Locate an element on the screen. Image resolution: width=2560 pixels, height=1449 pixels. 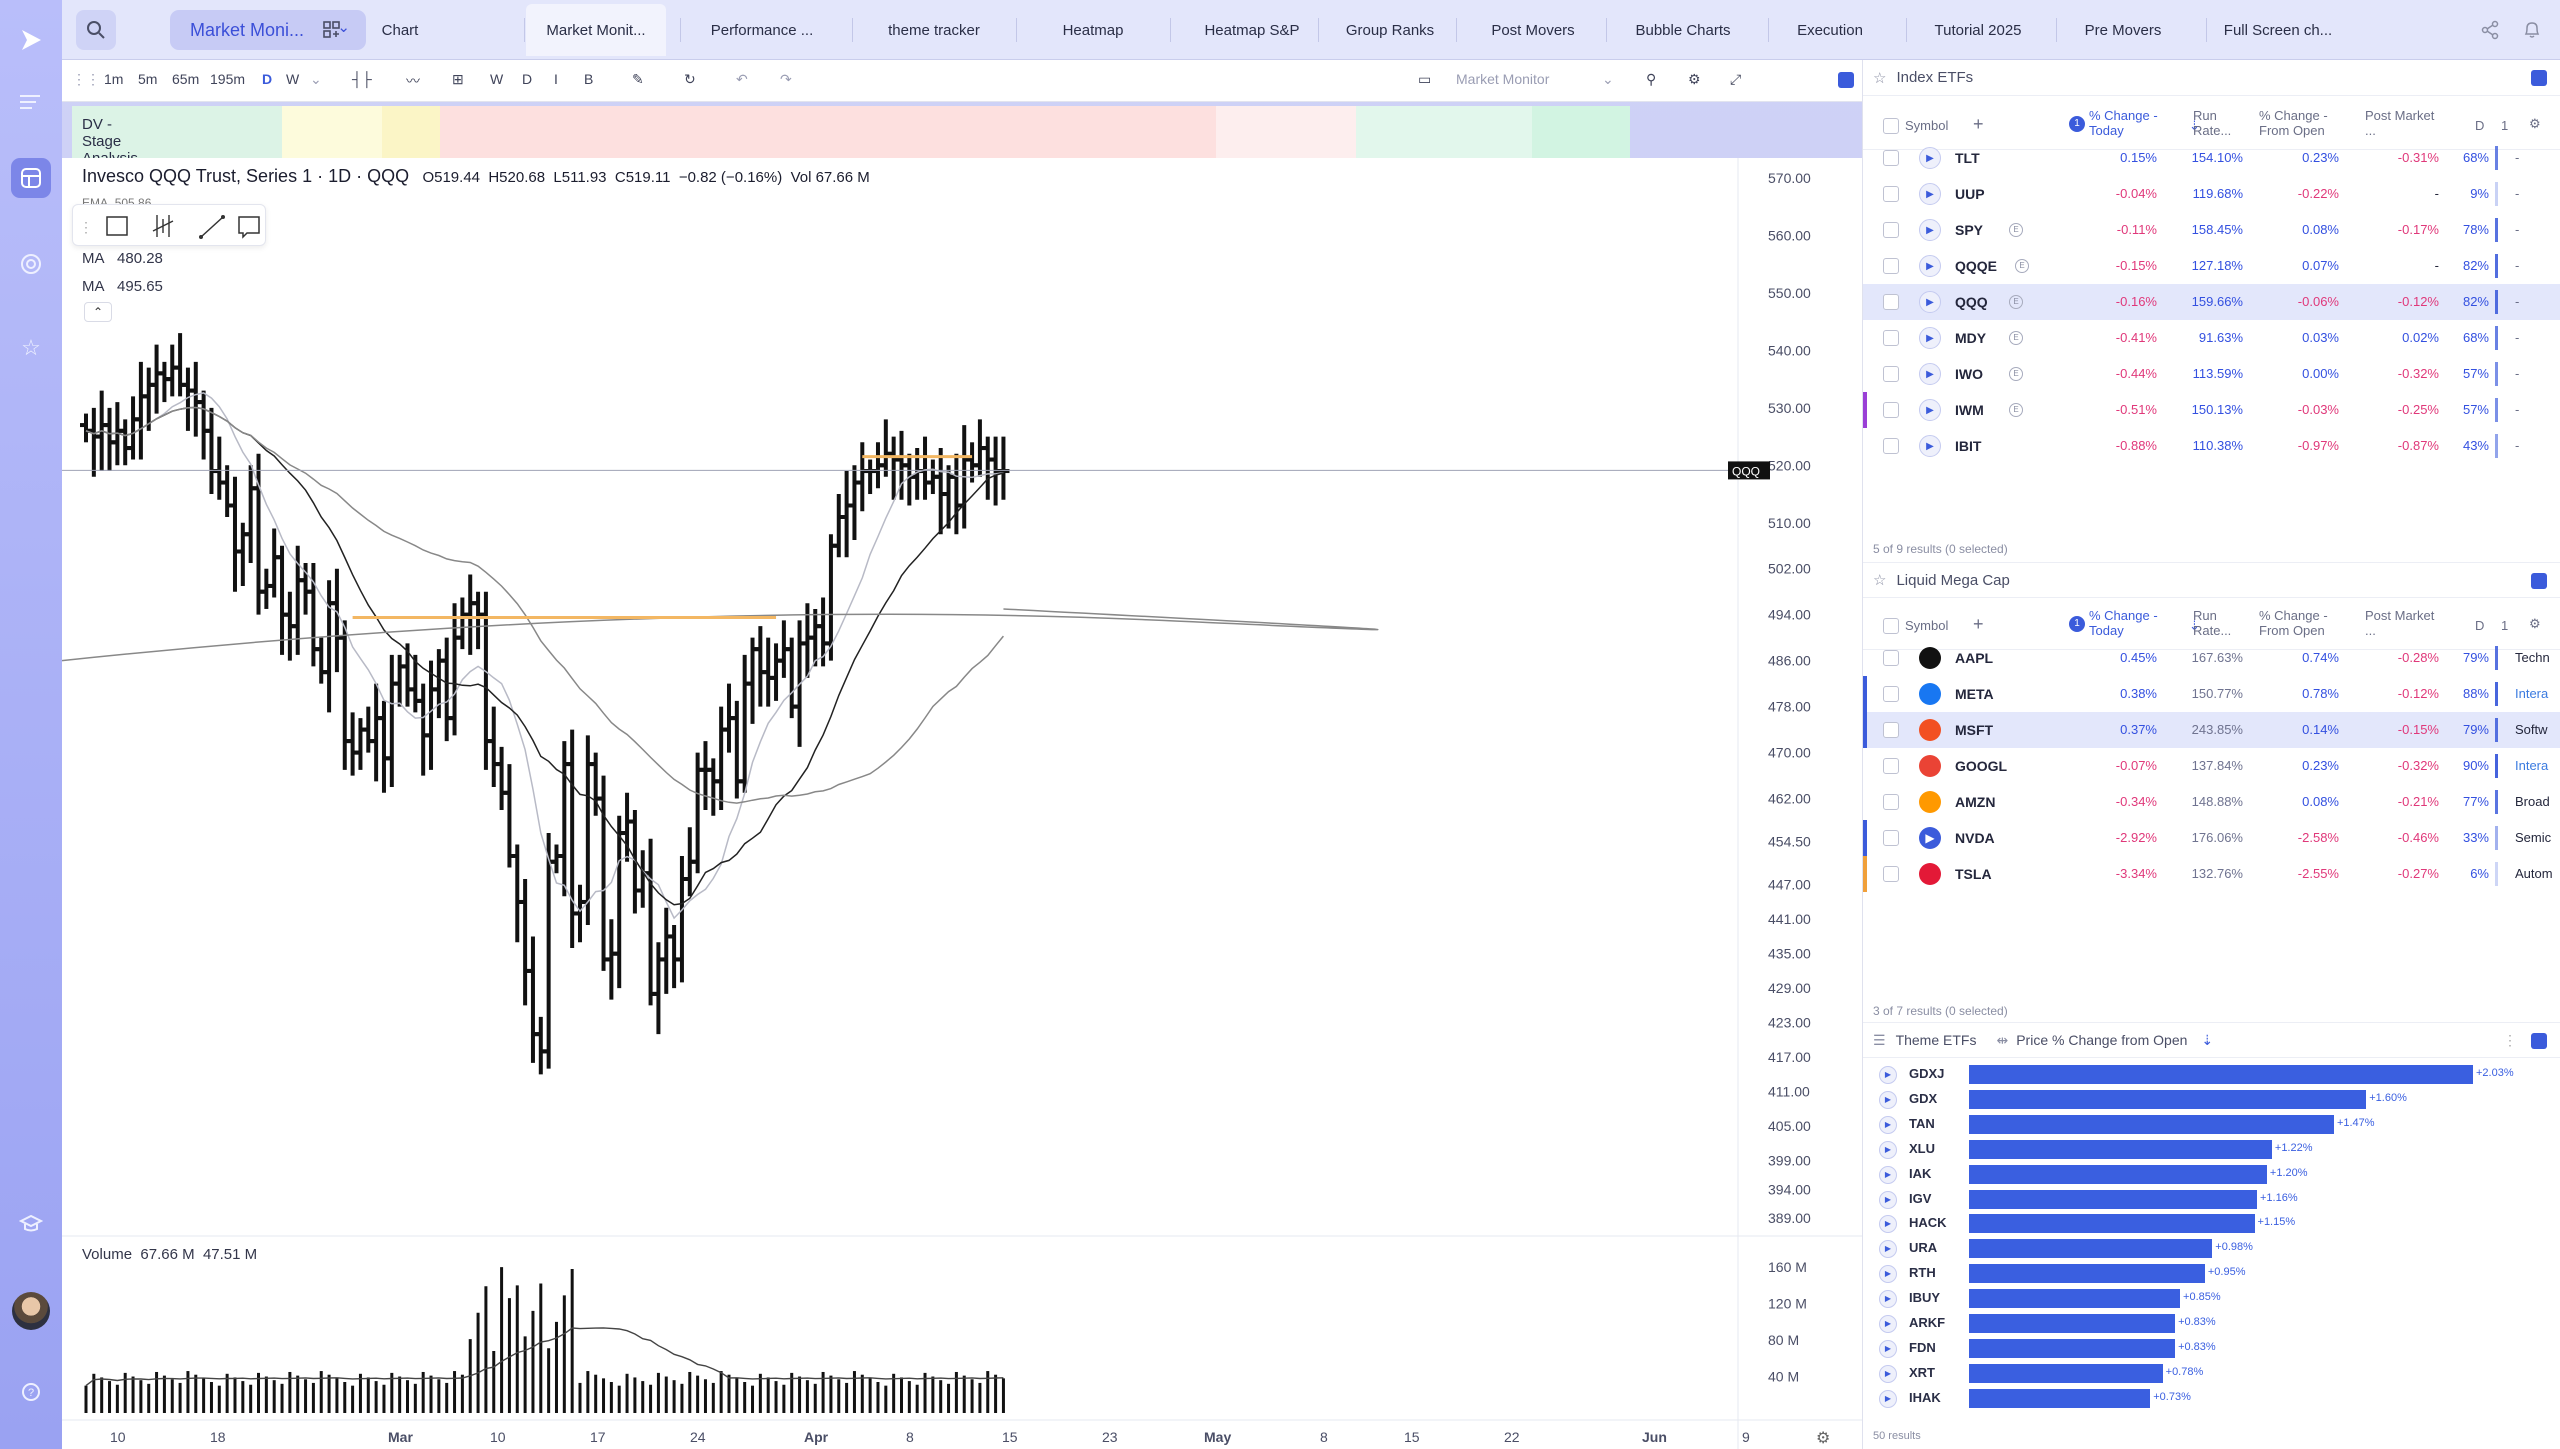
bar-row: ▶ XRT +0.78% is located at coordinates (2211, 1373).